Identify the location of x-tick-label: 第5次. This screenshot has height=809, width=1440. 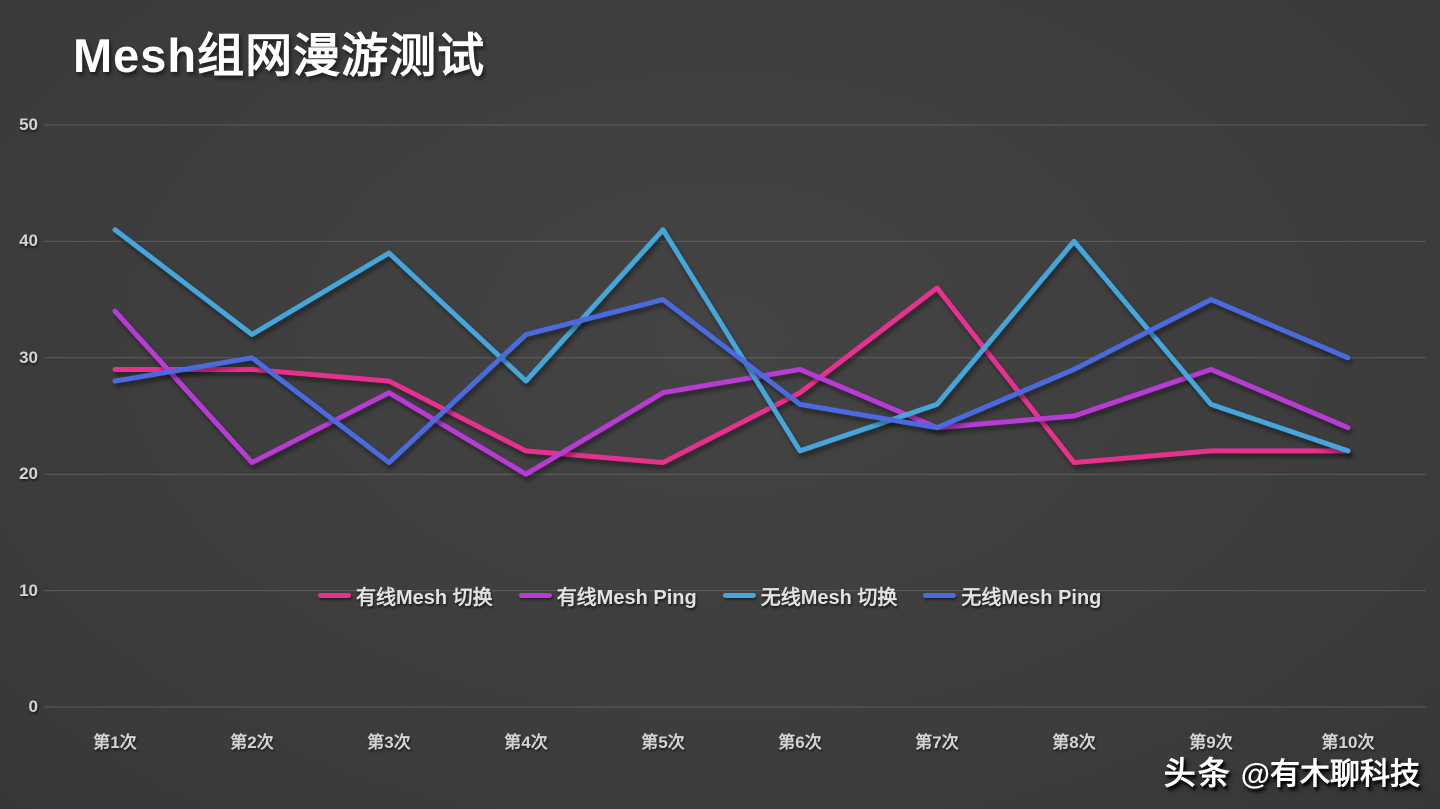
(663, 742).